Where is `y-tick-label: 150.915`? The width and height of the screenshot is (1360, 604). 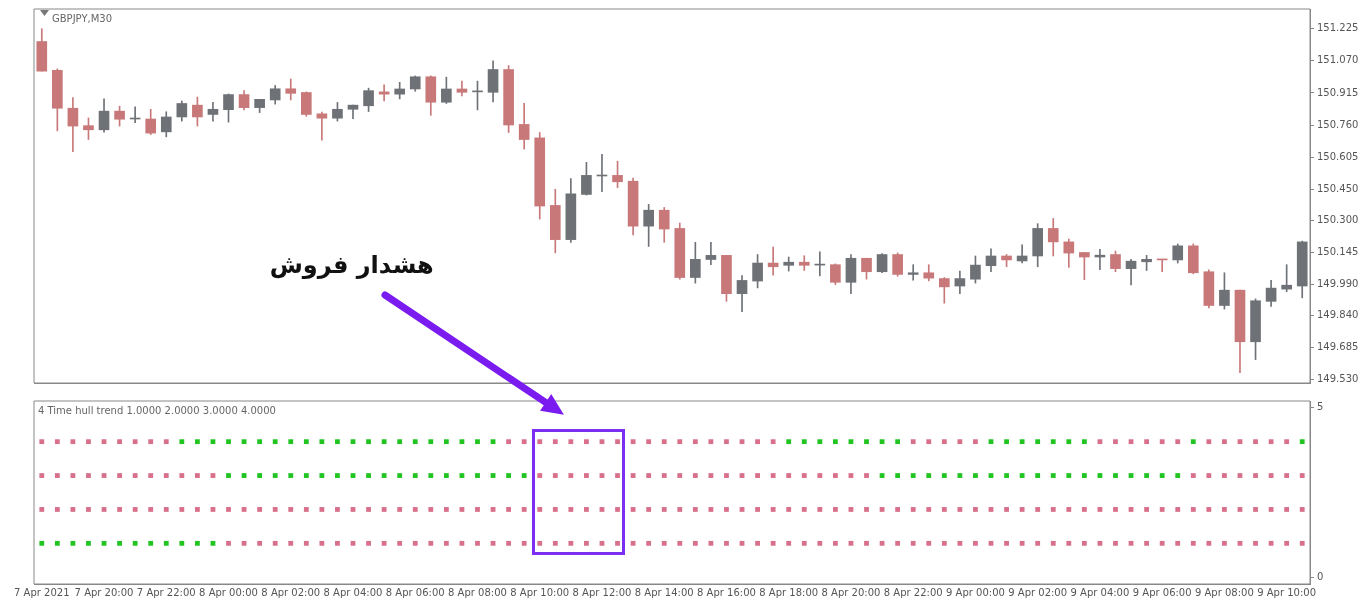 y-tick-label: 150.915 is located at coordinates (1338, 92).